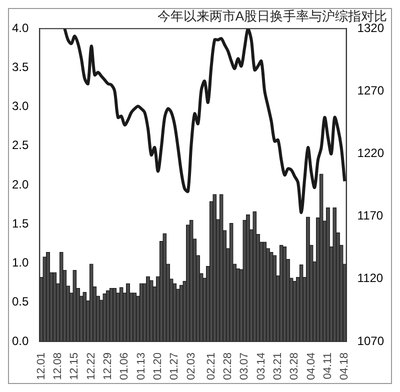 The width and height of the screenshot is (400, 392). What do you see at coordinates (370, 90) in the screenshot?
I see `y2-tick-label: 1270` at bounding box center [370, 90].